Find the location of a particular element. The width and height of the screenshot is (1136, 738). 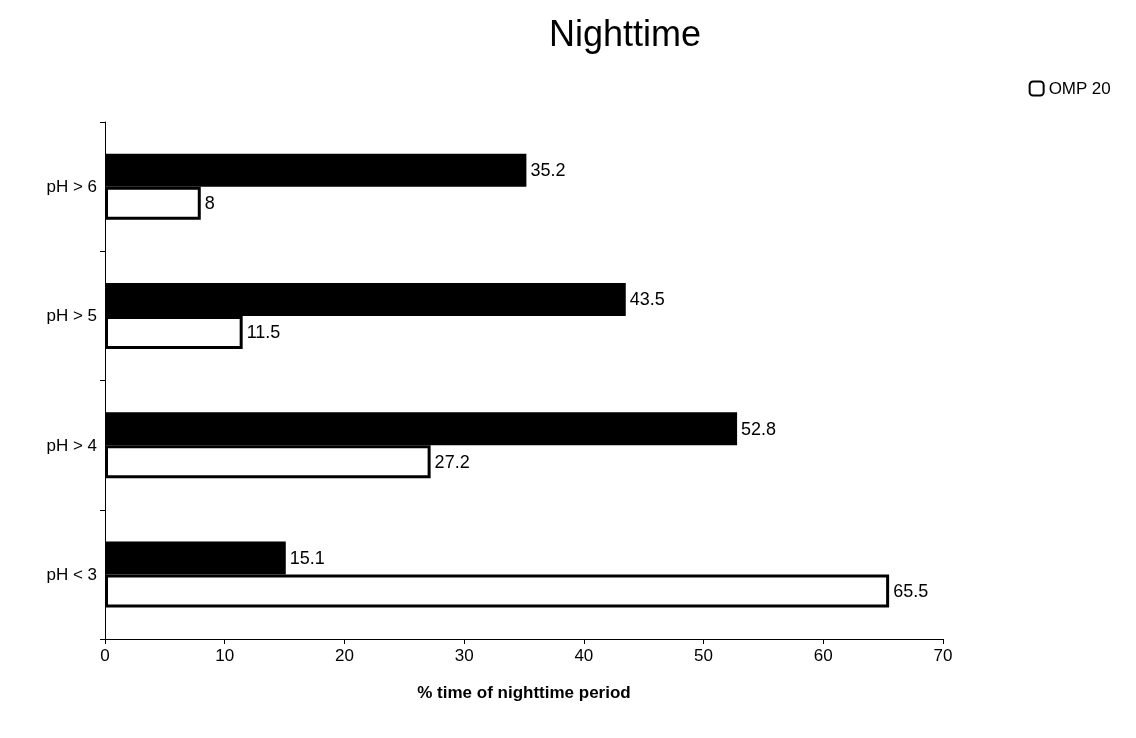

x-tick-label: 60 is located at coordinates (823, 655).